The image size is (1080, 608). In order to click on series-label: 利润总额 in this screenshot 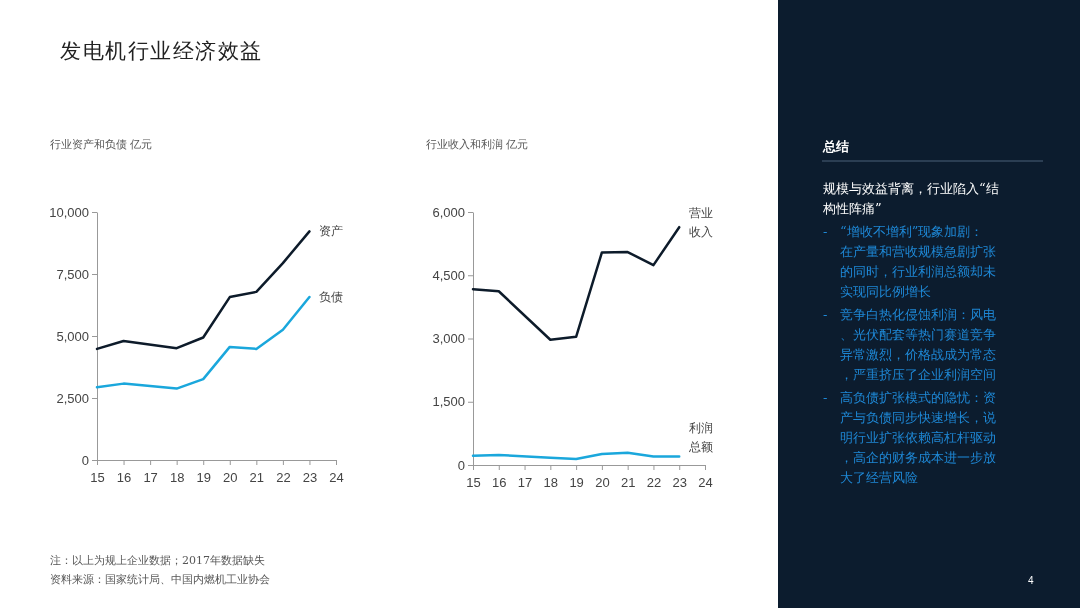, I will do `click(701, 437)`.